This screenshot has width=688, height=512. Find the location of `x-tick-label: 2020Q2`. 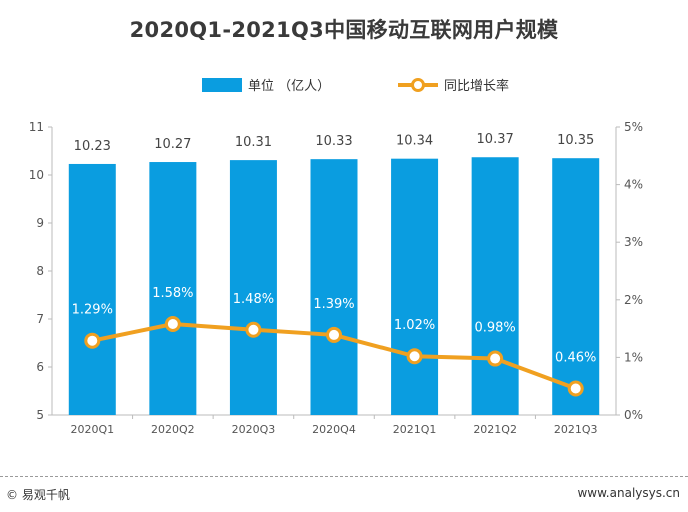

x-tick-label: 2020Q2 is located at coordinates (173, 429).